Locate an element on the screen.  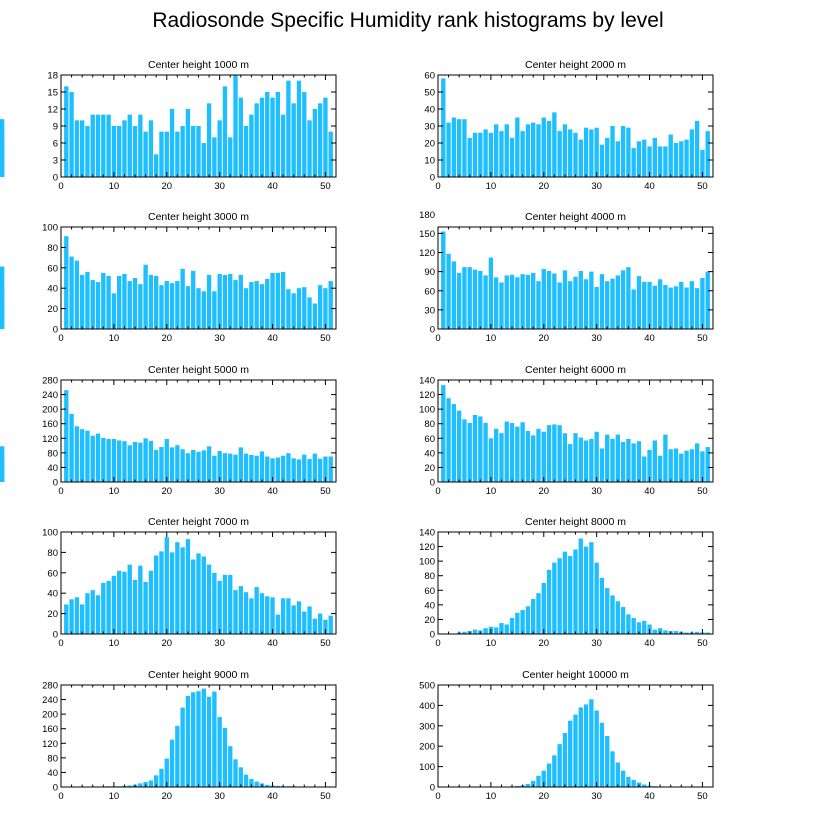
y-tick-label: 280 is located at coordinates (50, 381).